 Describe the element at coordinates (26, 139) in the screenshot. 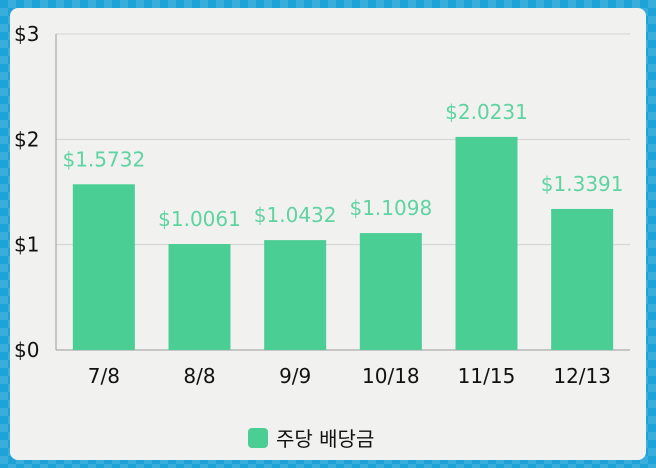

I see `y-tick-label: $2` at that location.